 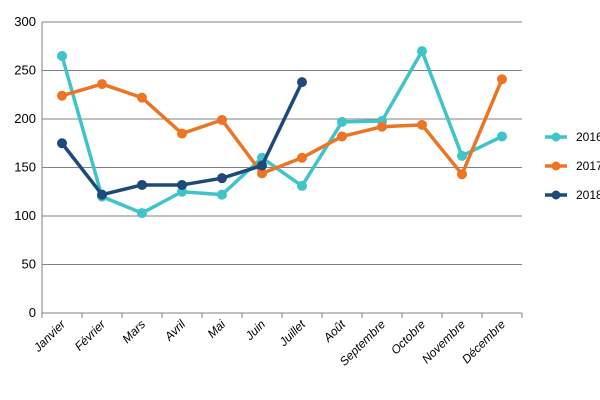 What do you see at coordinates (174, 330) in the screenshot?
I see `x-tick-label: Avril` at bounding box center [174, 330].